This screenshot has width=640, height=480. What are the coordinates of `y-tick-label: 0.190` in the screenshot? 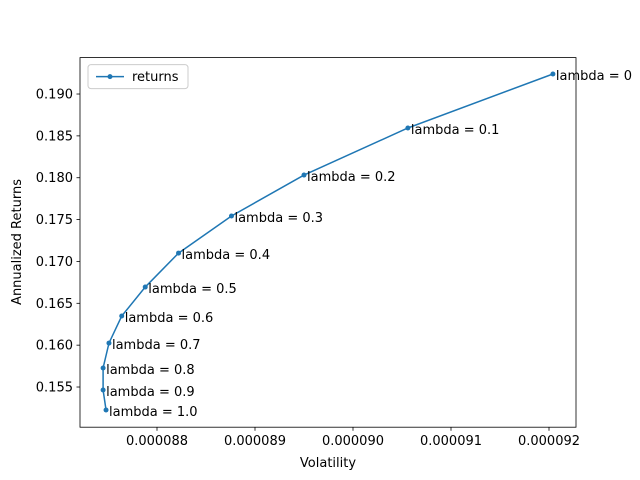 It's located at (54, 95).